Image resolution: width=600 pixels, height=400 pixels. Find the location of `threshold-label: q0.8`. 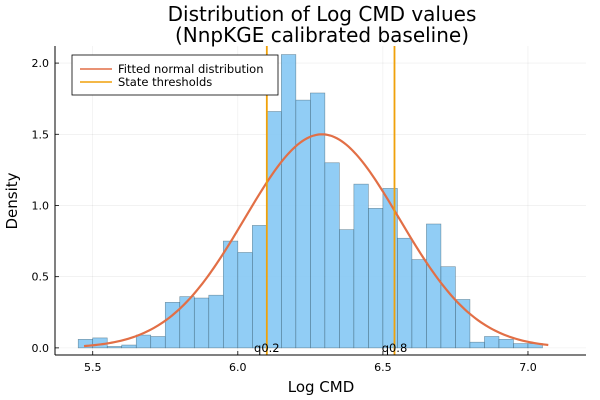

threshold-label: q0.8 is located at coordinates (395, 348).